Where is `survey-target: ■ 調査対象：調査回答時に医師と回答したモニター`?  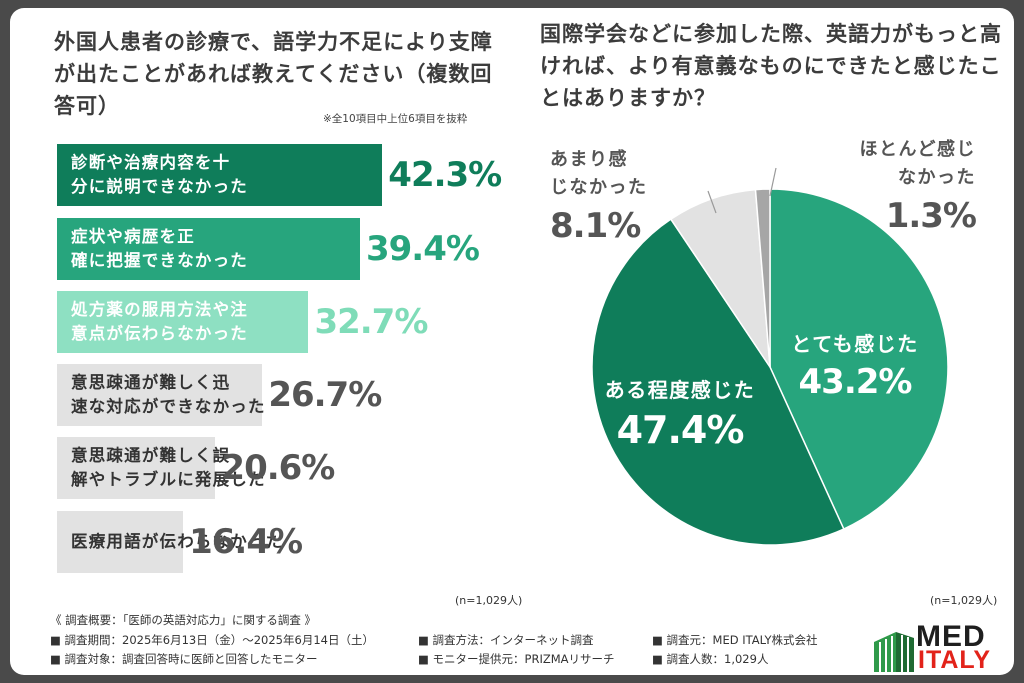 survey-target: ■ 調査対象：調査回答時に医師と回答したモニター is located at coordinates (184, 659).